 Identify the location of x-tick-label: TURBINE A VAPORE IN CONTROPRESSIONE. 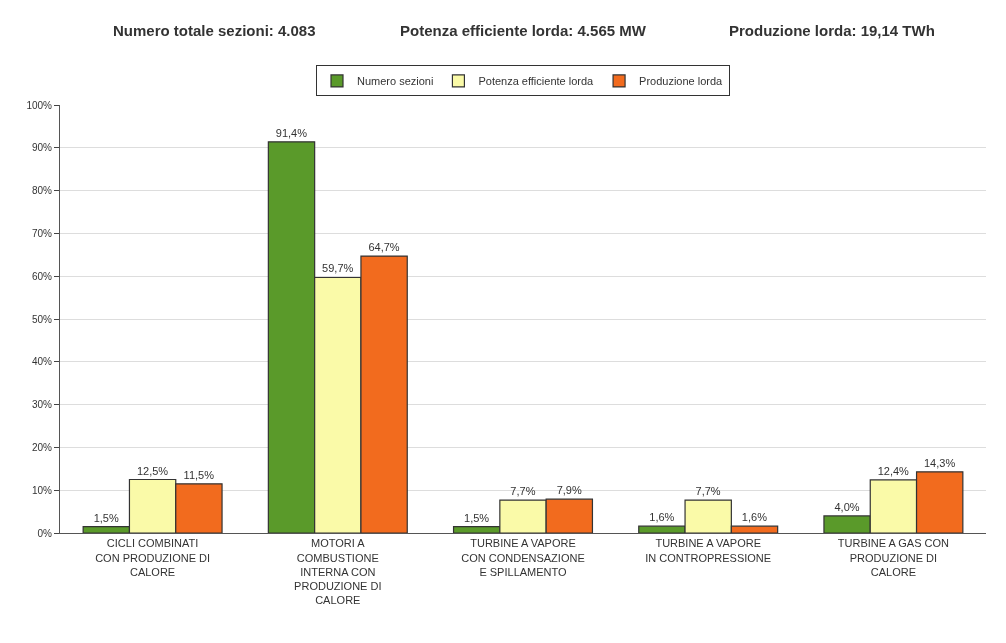
(708, 550).